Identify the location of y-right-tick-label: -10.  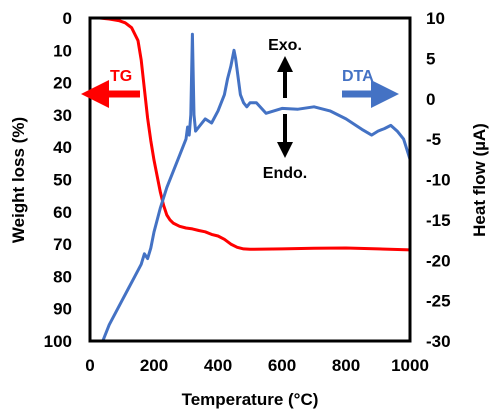
(438, 180).